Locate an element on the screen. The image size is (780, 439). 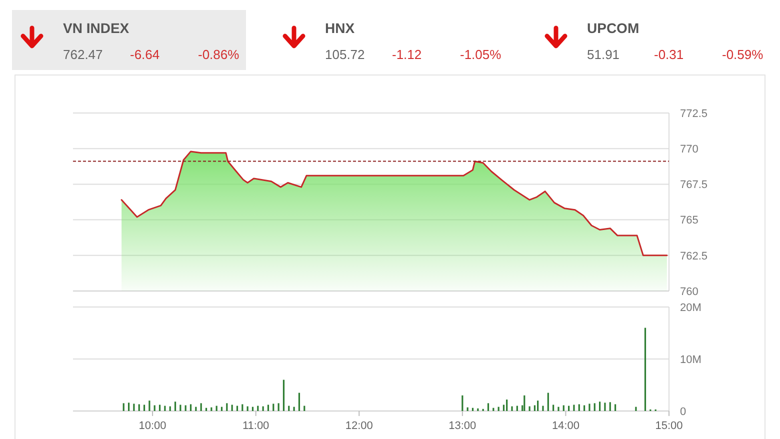
x-tick-label: 14:00 is located at coordinates (566, 426).